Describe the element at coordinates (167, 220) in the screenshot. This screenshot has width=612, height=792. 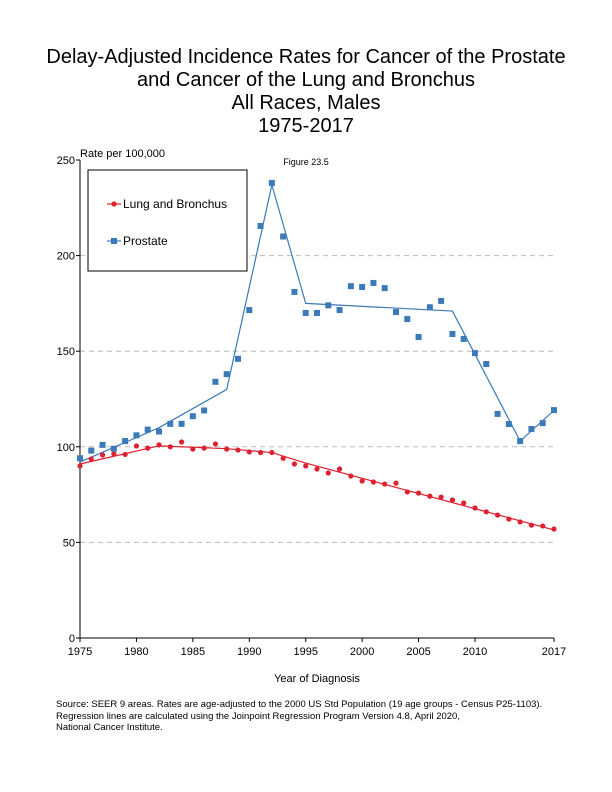
I see `legend-box` at that location.